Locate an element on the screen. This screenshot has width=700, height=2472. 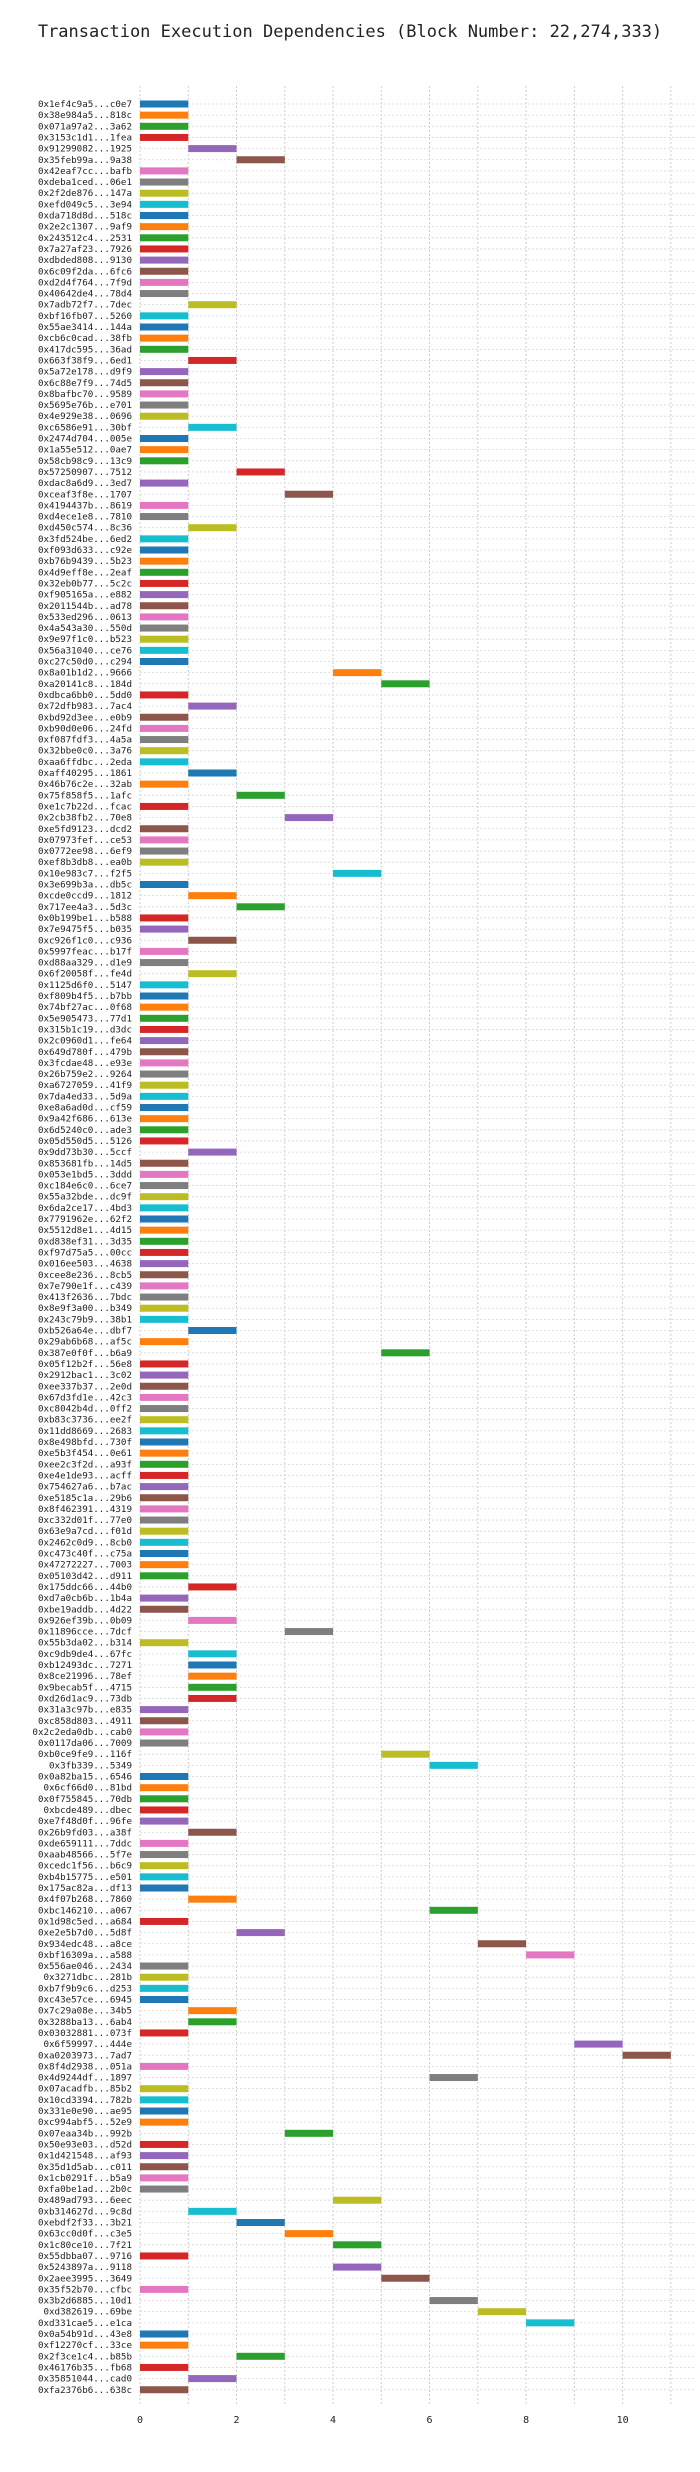
y-tick-label: 0x6c88e7f9...74d5 is located at coordinates (85, 383).